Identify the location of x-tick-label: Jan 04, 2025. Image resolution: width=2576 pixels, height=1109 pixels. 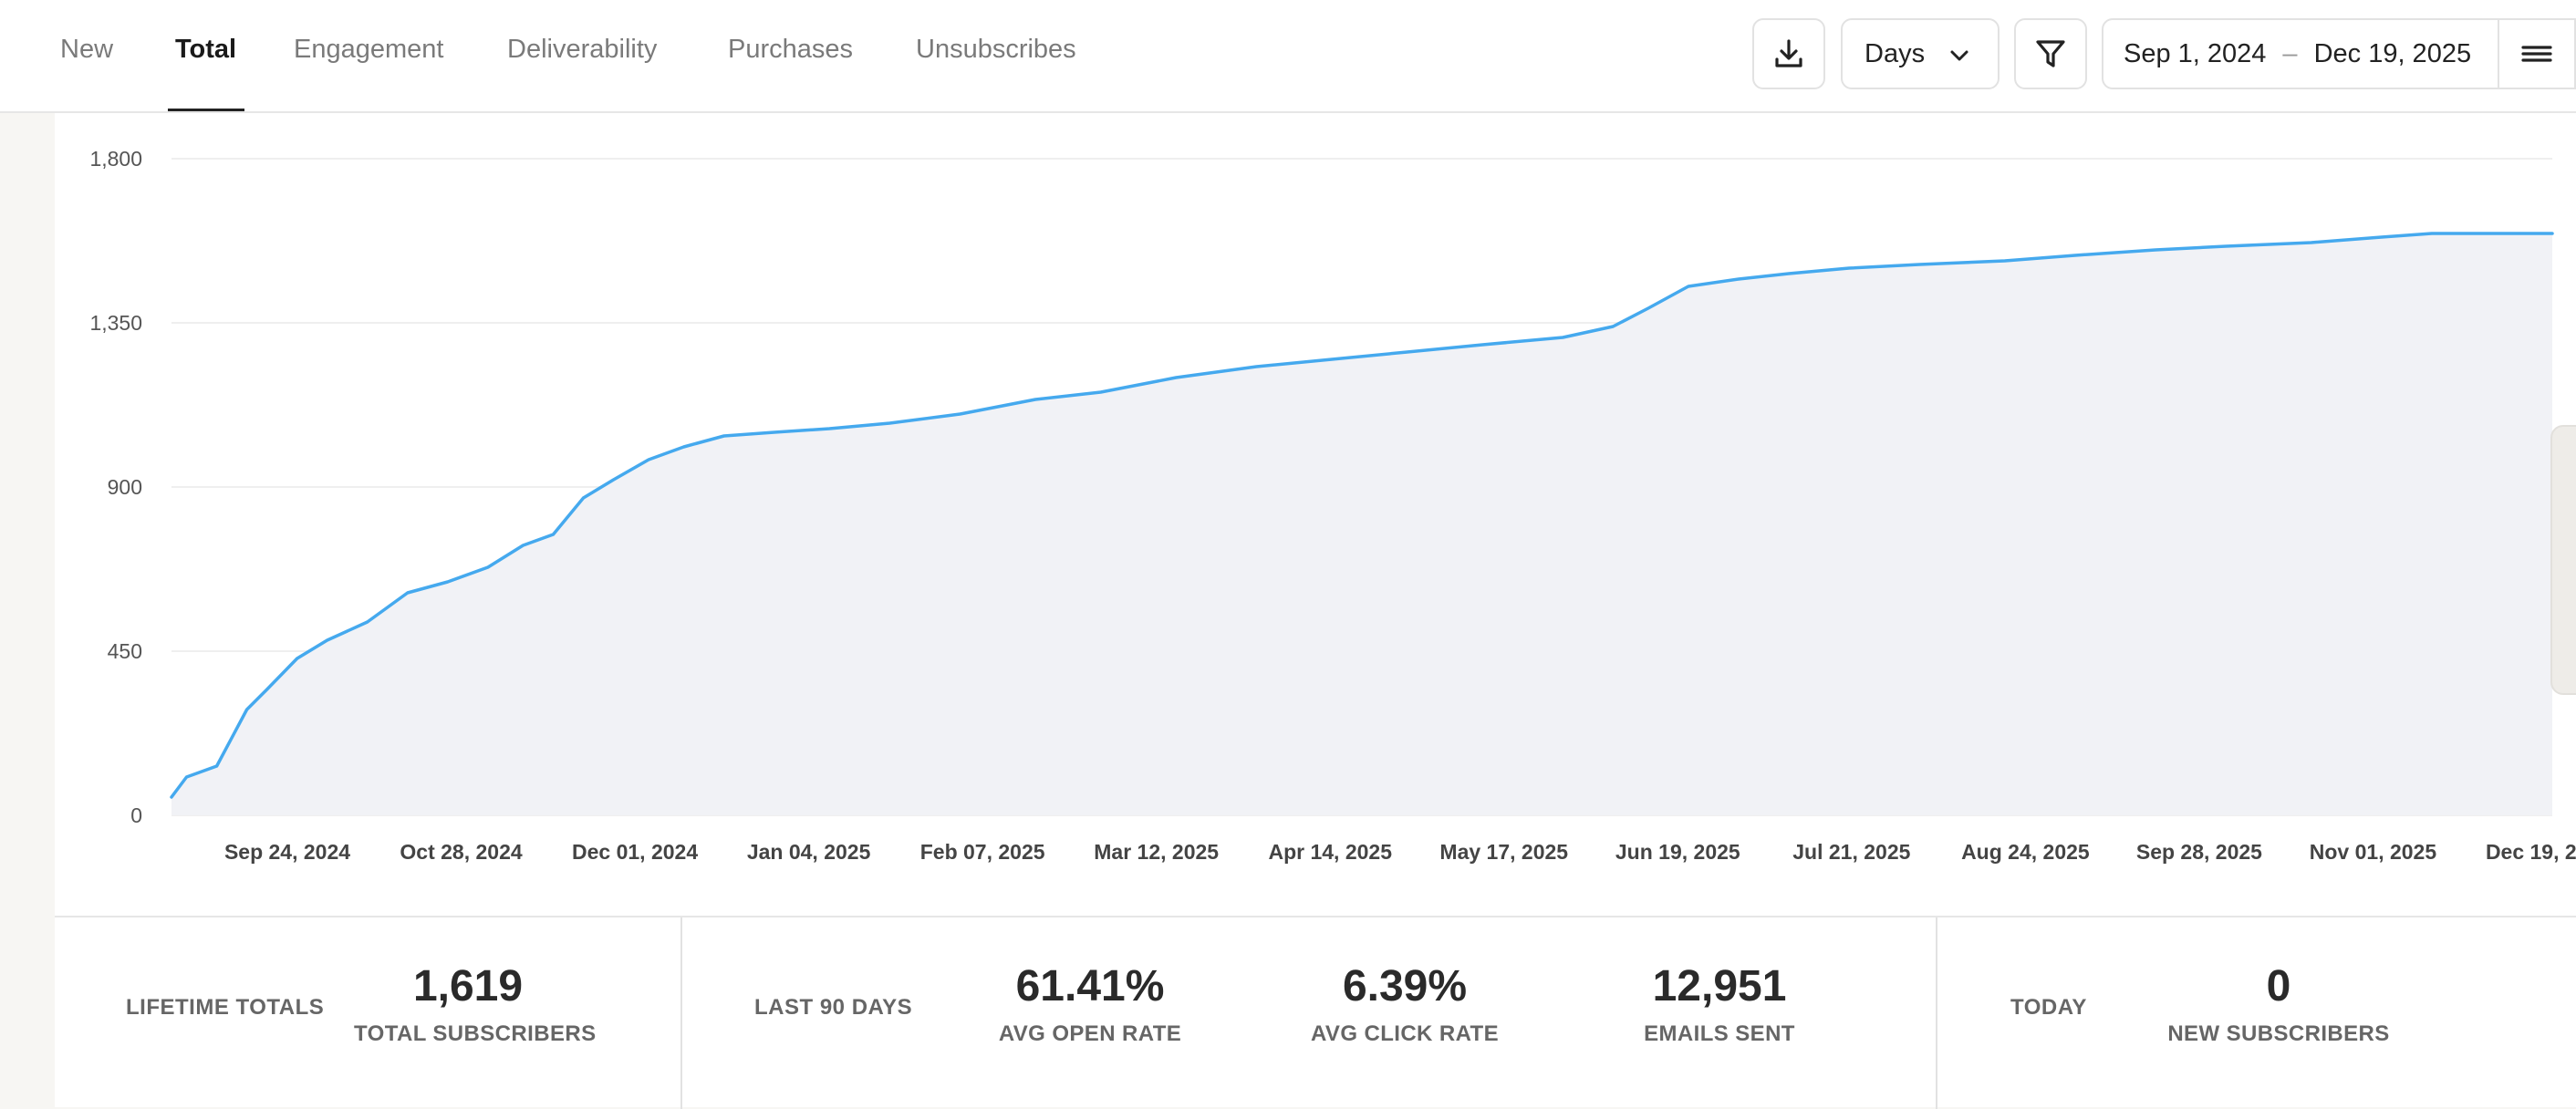
(809, 852).